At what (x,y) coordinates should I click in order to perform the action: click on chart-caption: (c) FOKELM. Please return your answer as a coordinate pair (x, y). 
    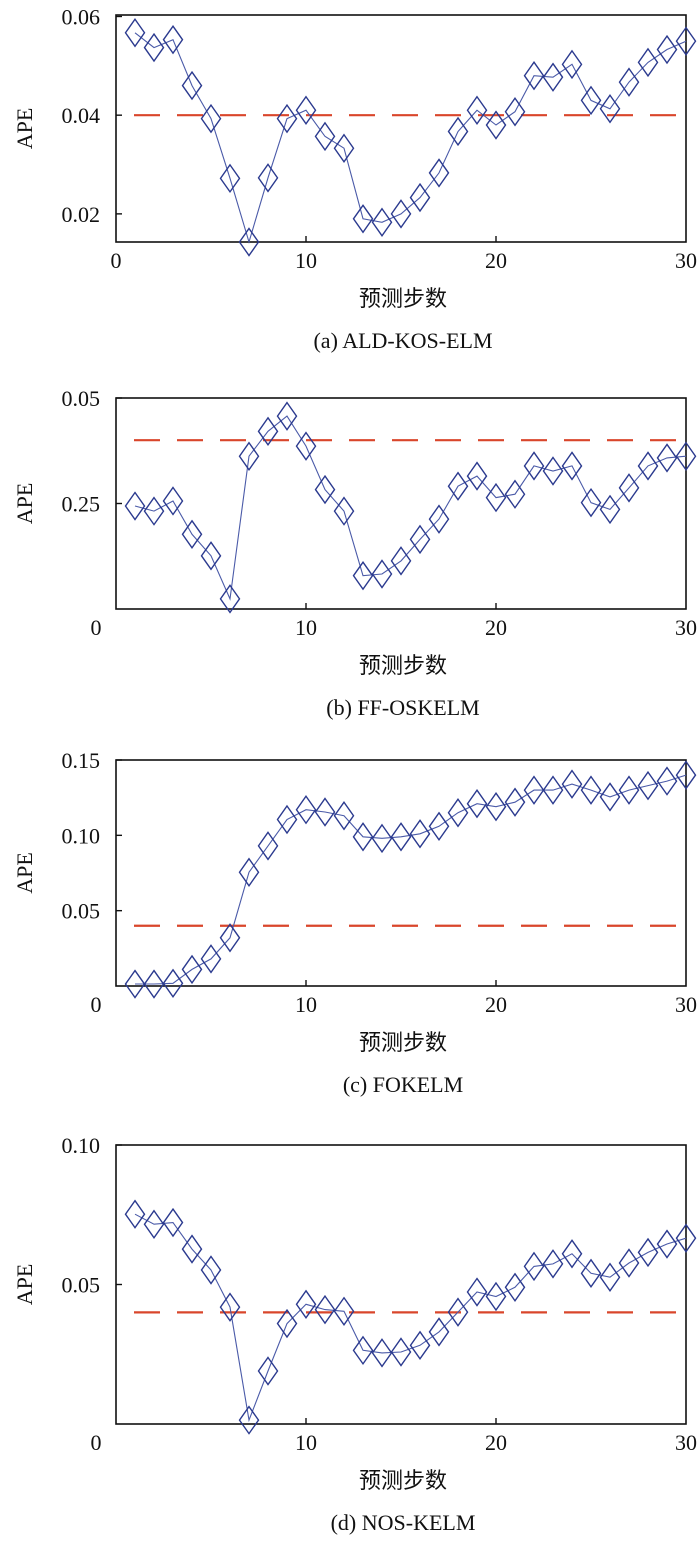
    Looking at the image, I should click on (403, 1084).